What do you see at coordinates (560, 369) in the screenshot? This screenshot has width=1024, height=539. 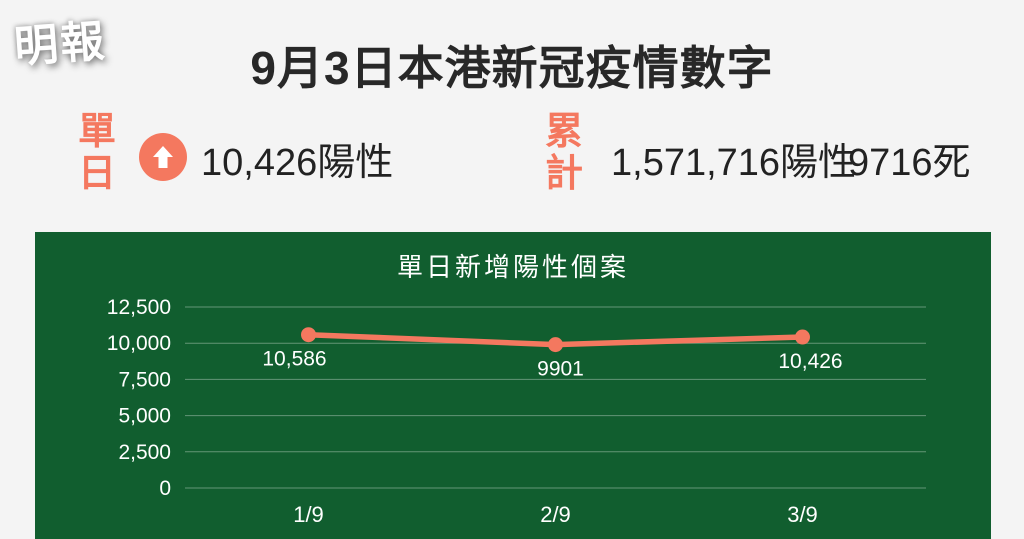 I see `svg-text: 9901` at bounding box center [560, 369].